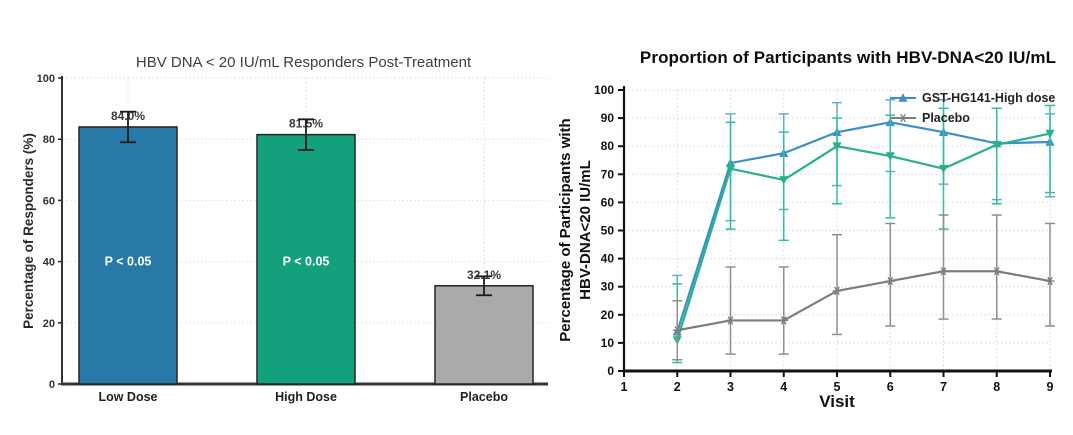 The width and height of the screenshot is (1073, 435). What do you see at coordinates (996, 387) in the screenshot?
I see `x-tick-label: 8` at bounding box center [996, 387].